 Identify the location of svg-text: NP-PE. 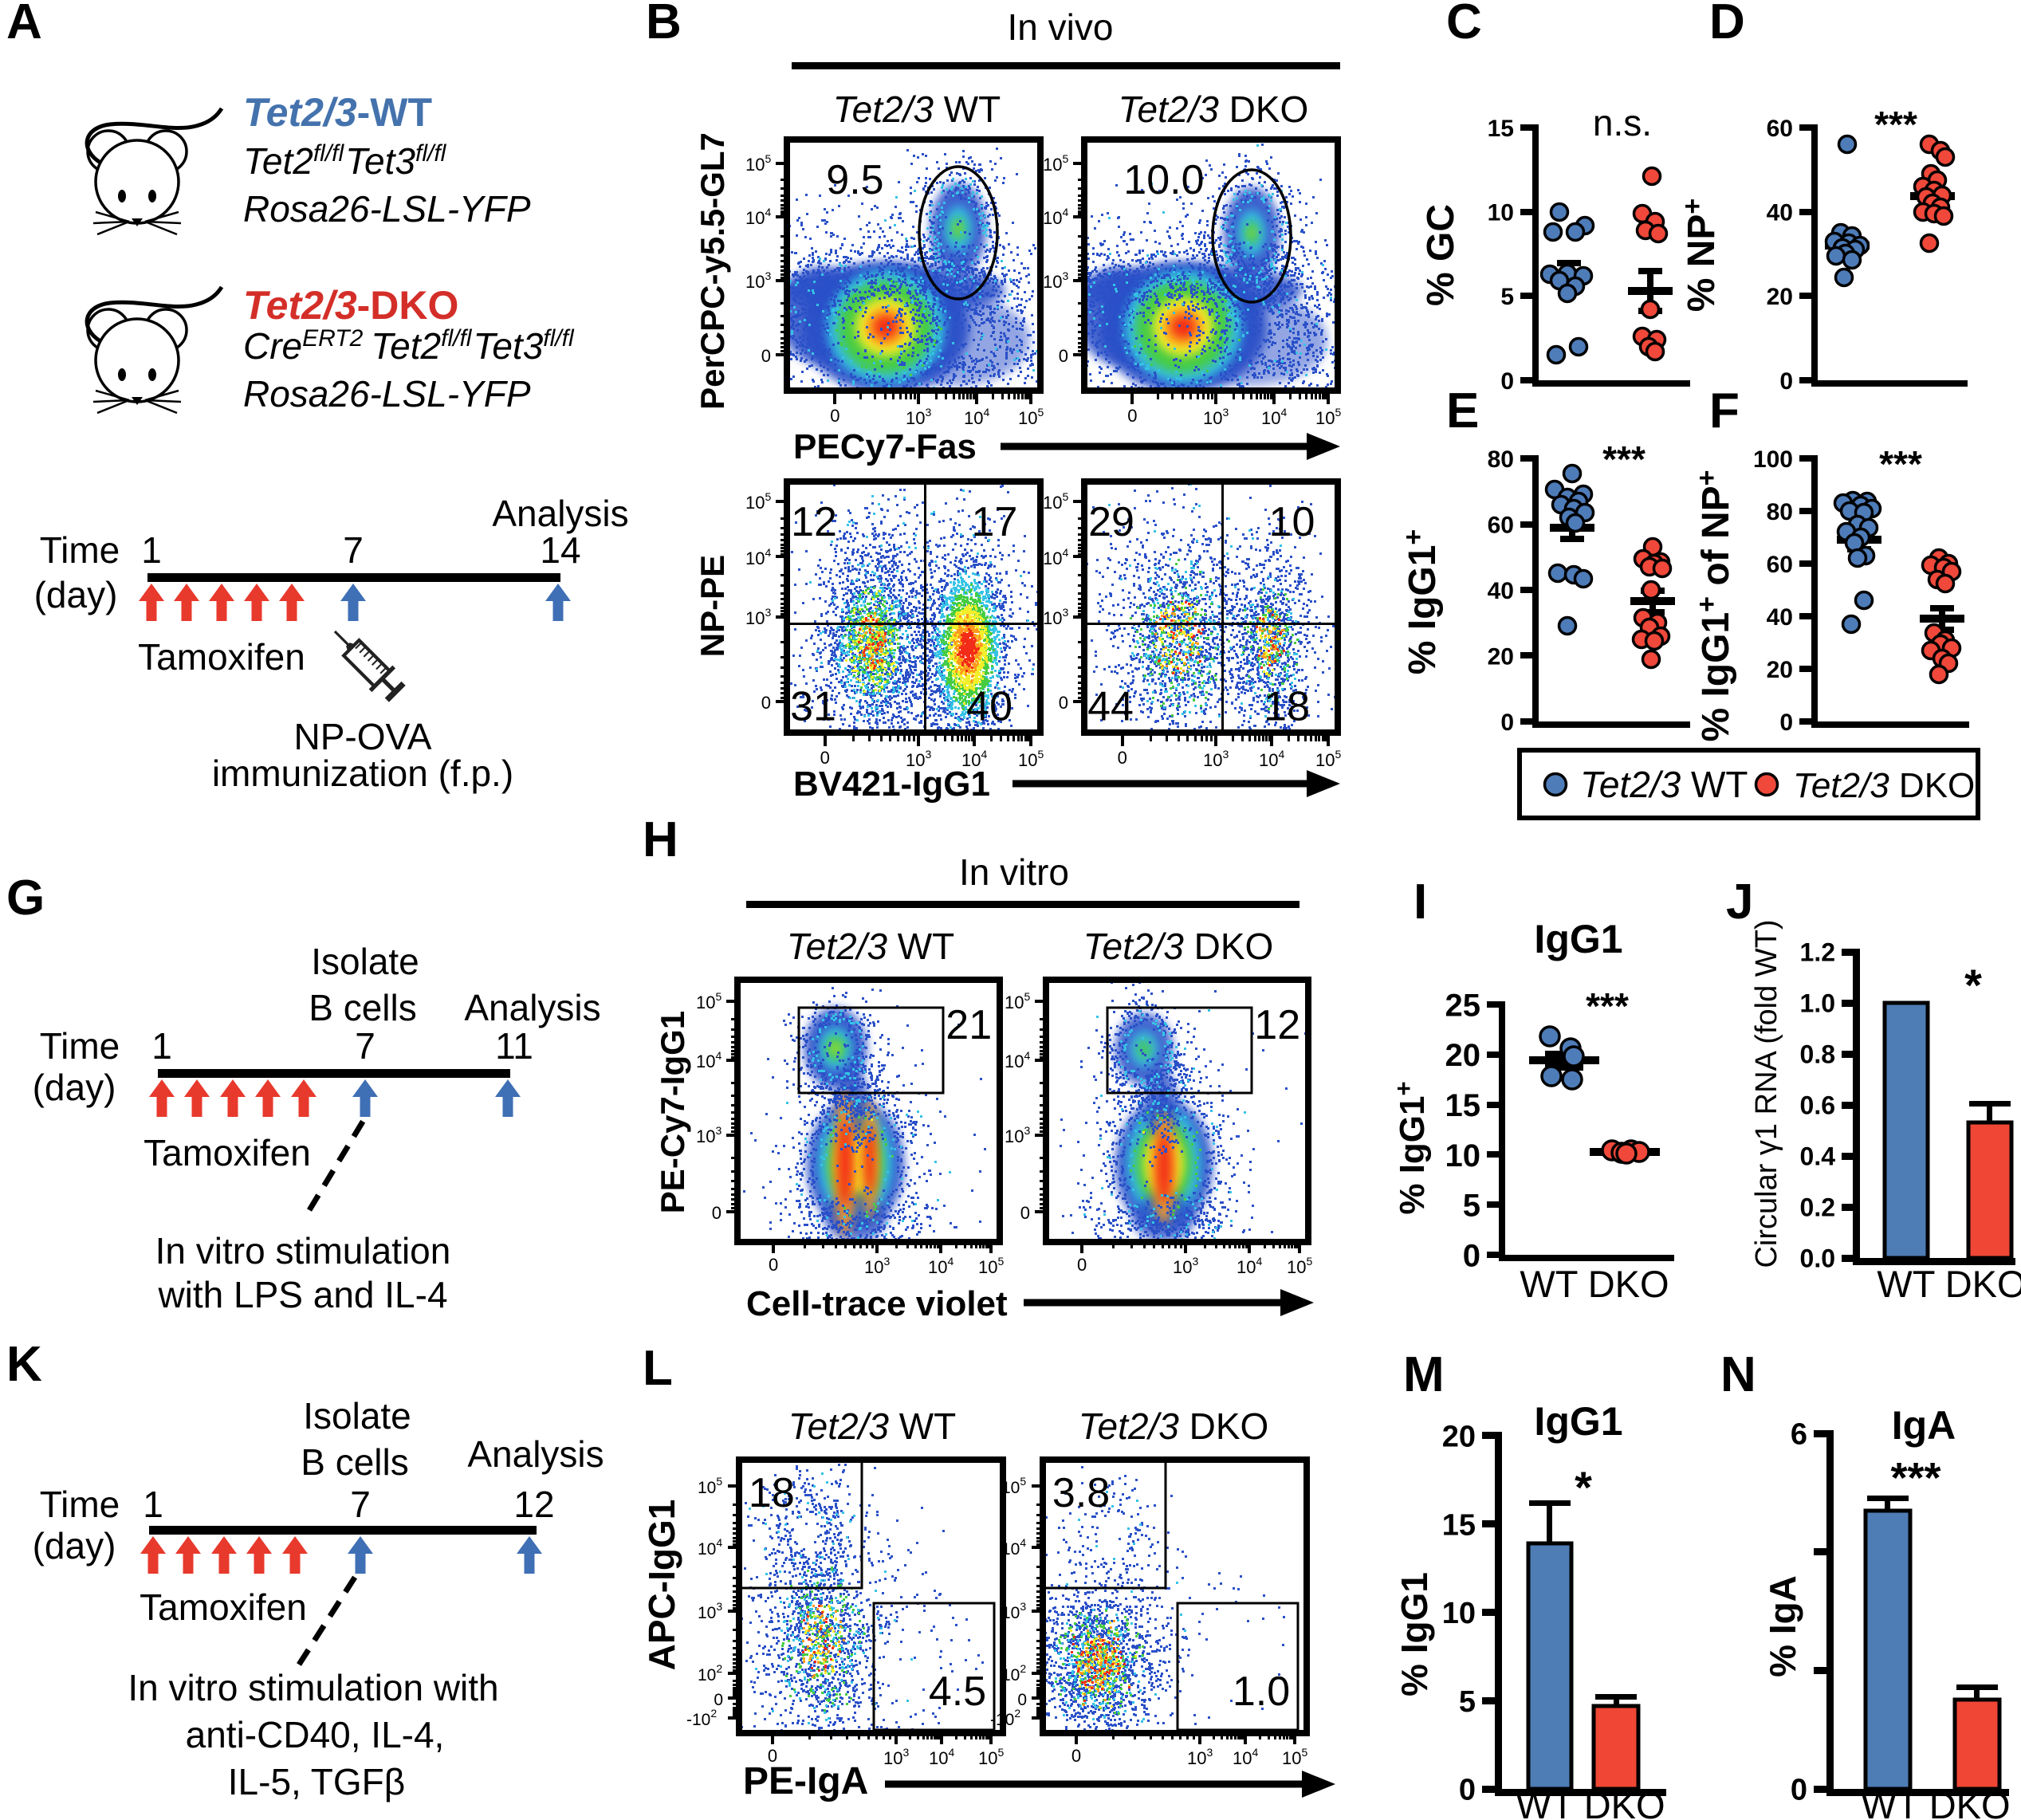
(712, 606).